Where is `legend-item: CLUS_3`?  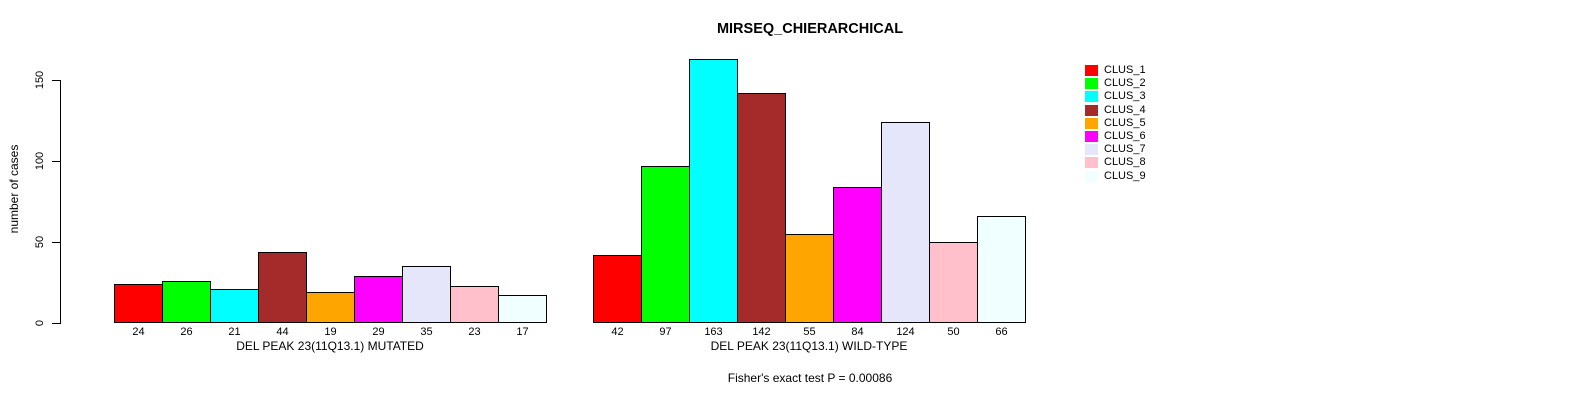 legend-item: CLUS_3 is located at coordinates (1115, 96).